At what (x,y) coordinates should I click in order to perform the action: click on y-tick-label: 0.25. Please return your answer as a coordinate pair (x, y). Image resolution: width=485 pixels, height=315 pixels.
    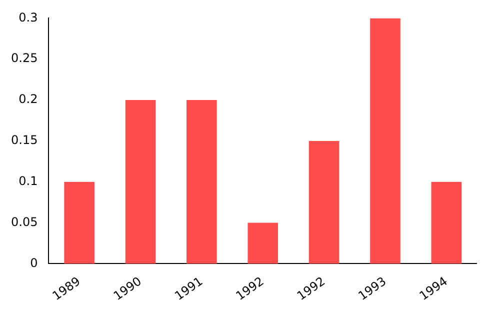
    Looking at the image, I should click on (24, 58).